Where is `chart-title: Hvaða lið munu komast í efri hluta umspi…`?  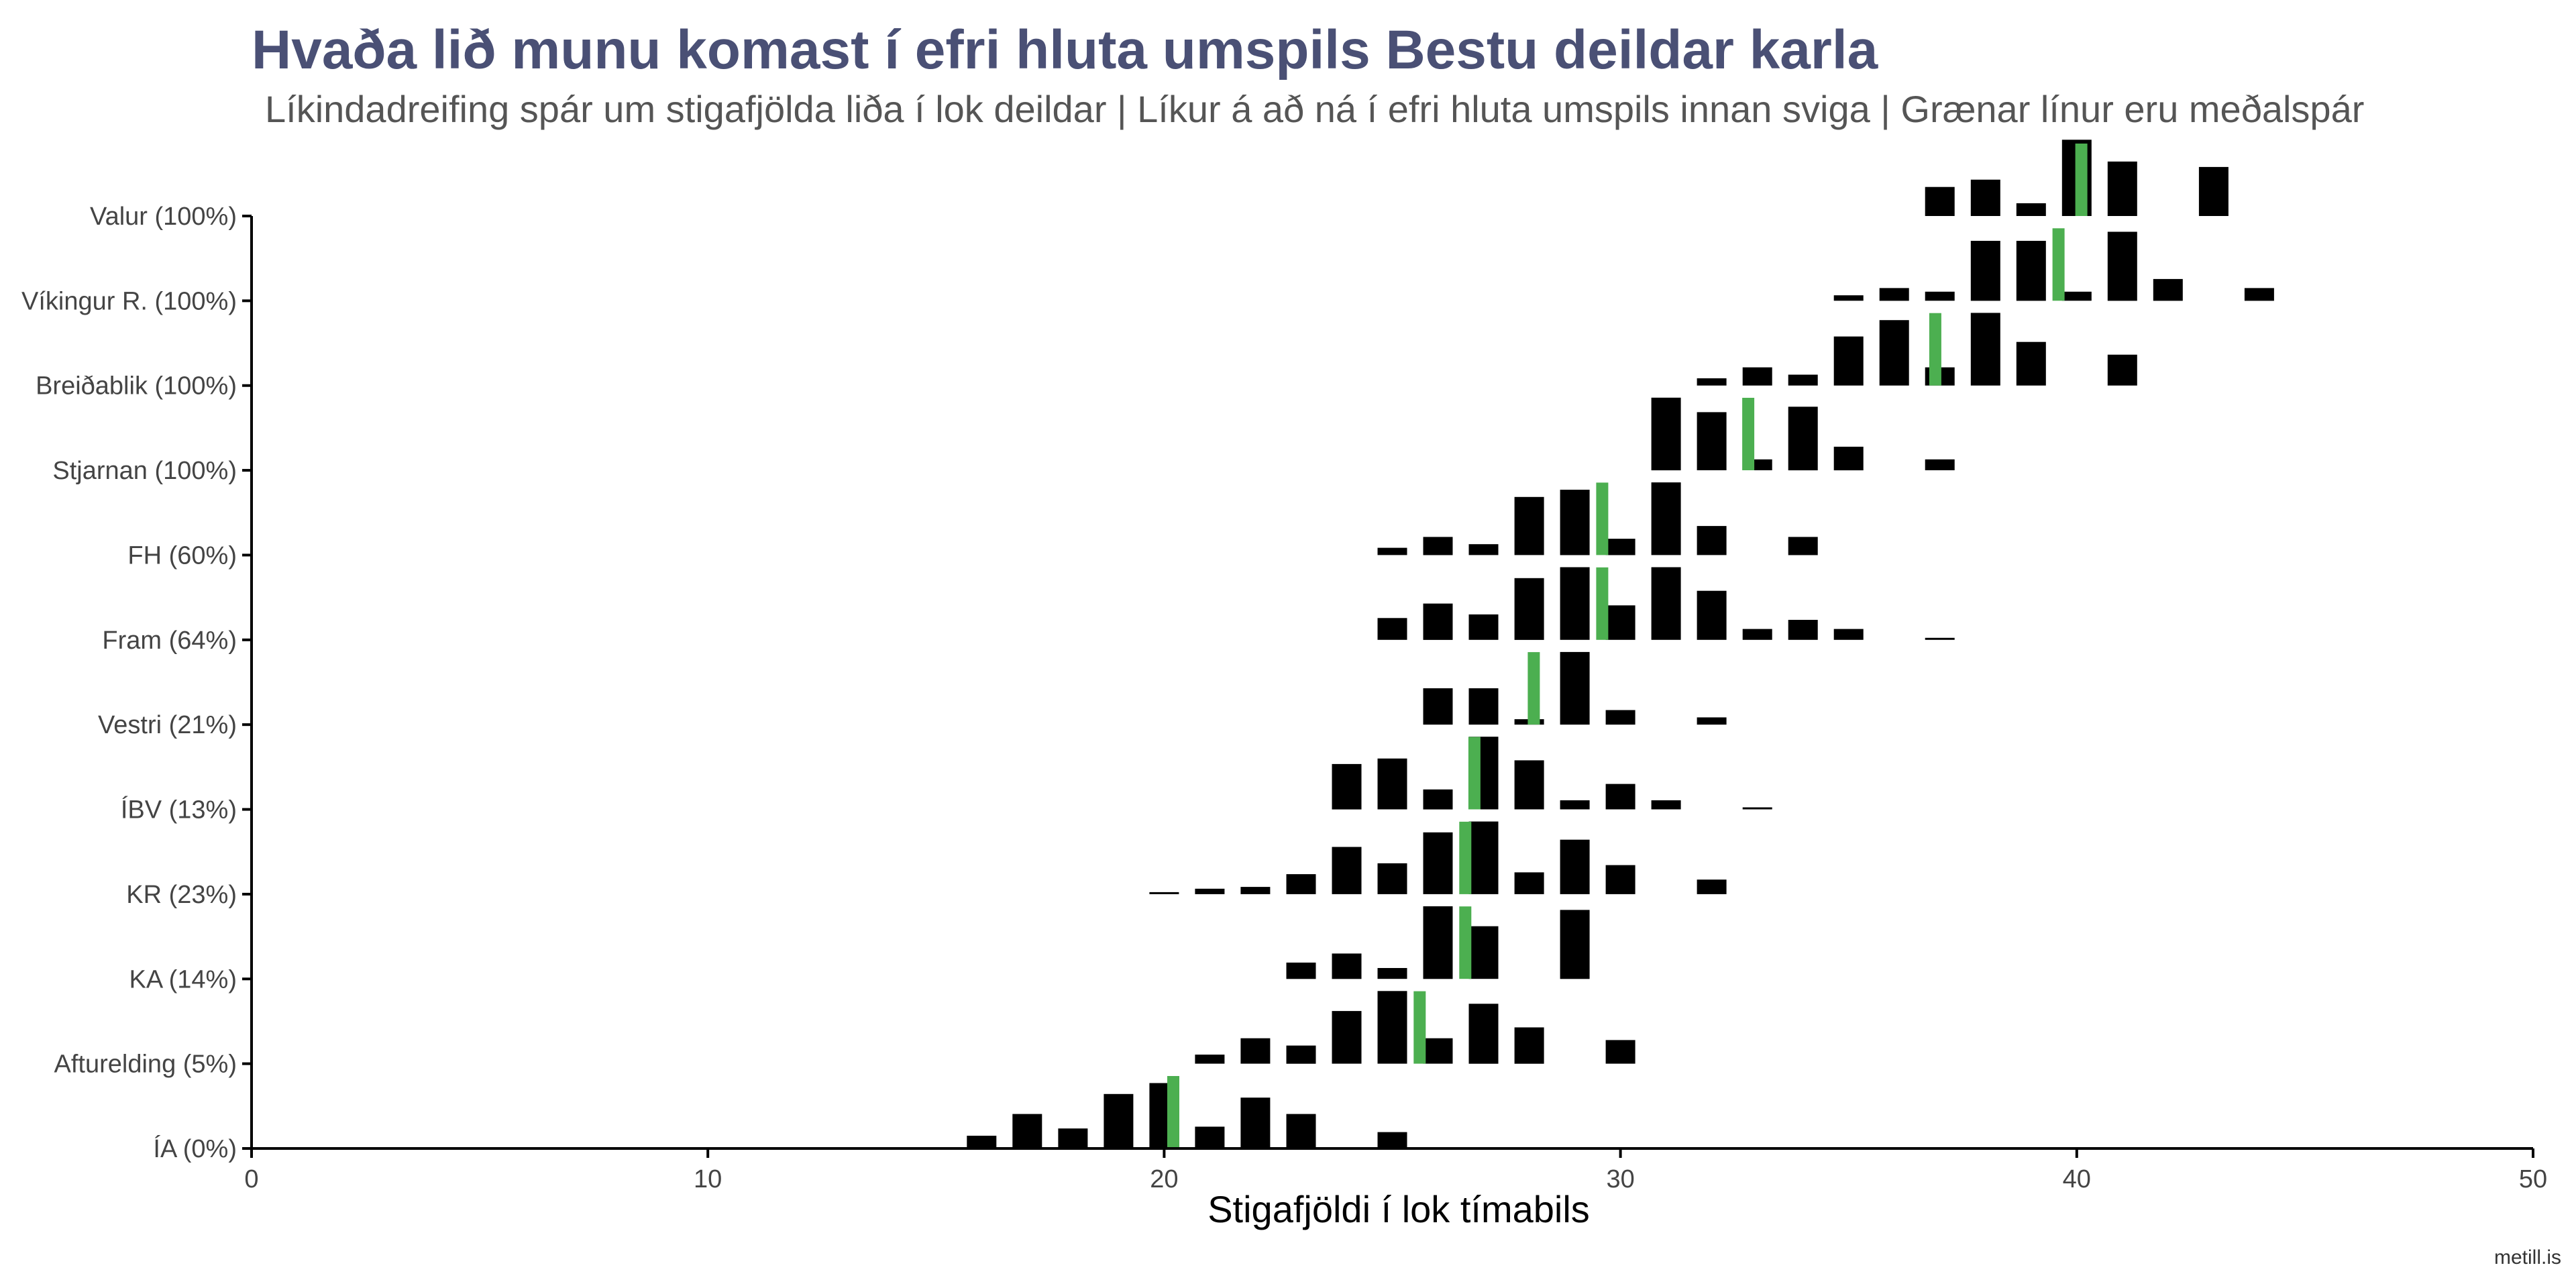
chart-title: Hvaða lið munu komast í efri hluta umspi… is located at coordinates (1065, 49).